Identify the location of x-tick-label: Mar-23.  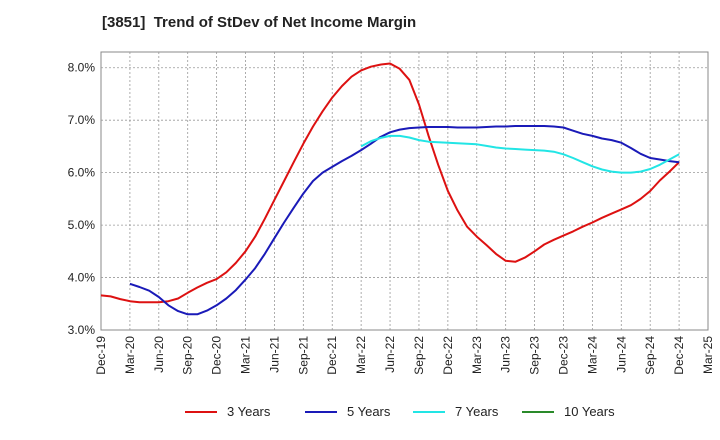
(477, 355).